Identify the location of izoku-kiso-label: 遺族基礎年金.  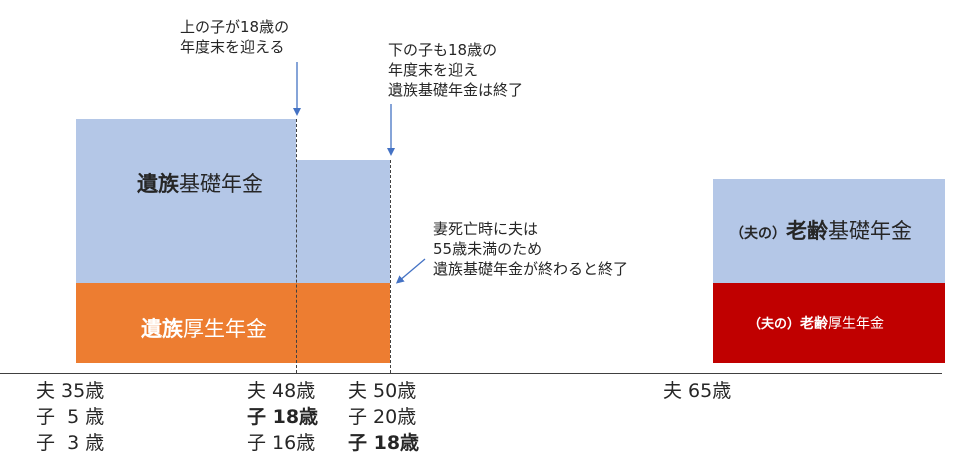
(200, 183).